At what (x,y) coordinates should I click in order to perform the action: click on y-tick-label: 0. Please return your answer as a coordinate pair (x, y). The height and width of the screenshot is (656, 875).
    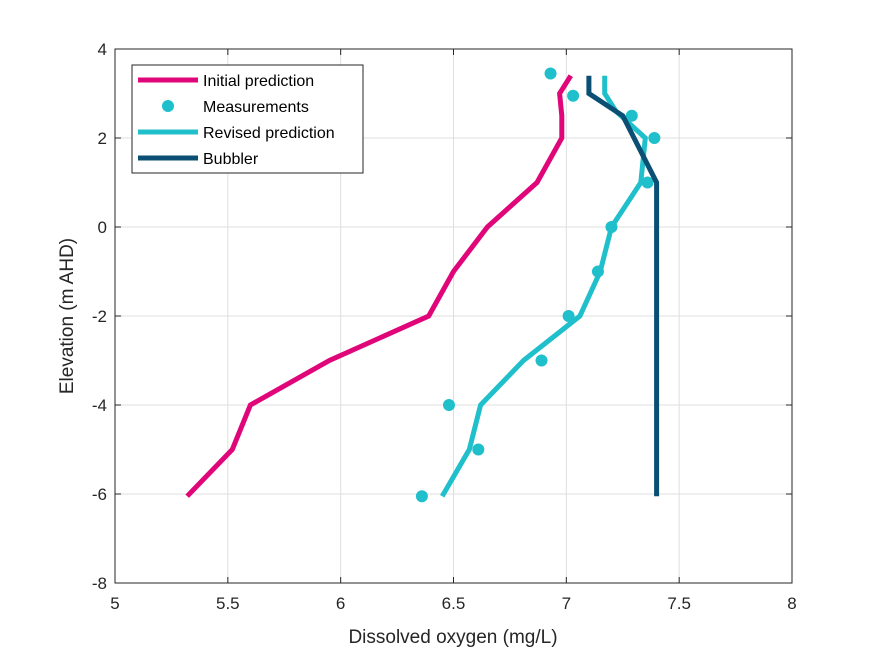
    Looking at the image, I should click on (102, 227).